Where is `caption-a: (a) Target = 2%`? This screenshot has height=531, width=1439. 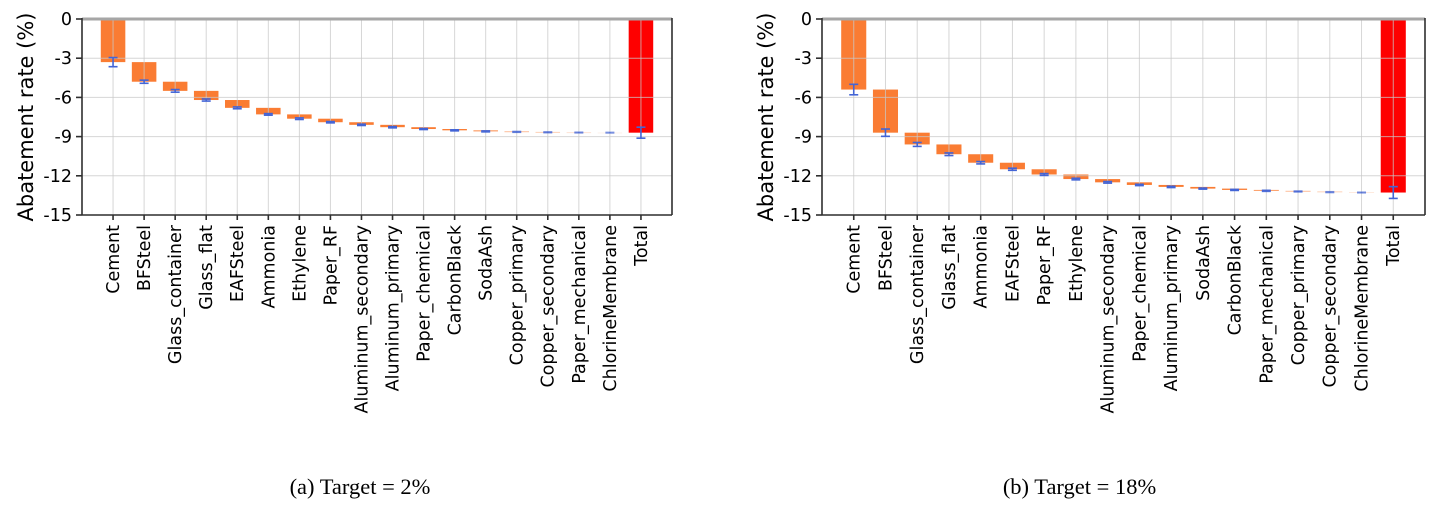 caption-a: (a) Target = 2% is located at coordinates (360, 486).